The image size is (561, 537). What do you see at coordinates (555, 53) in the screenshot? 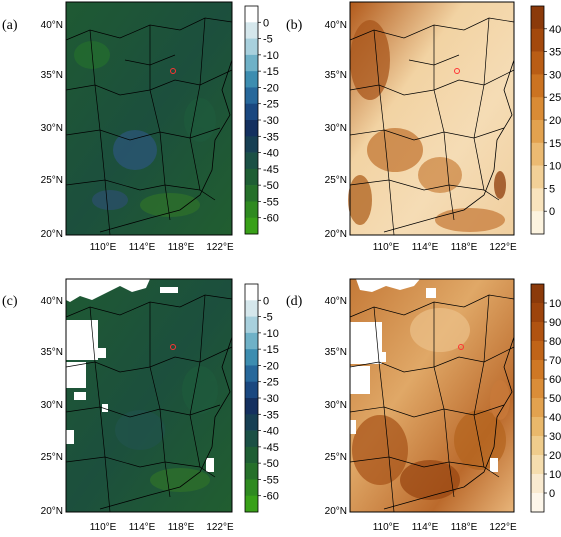
I see `colorbar-tick-label: 35` at bounding box center [555, 53].